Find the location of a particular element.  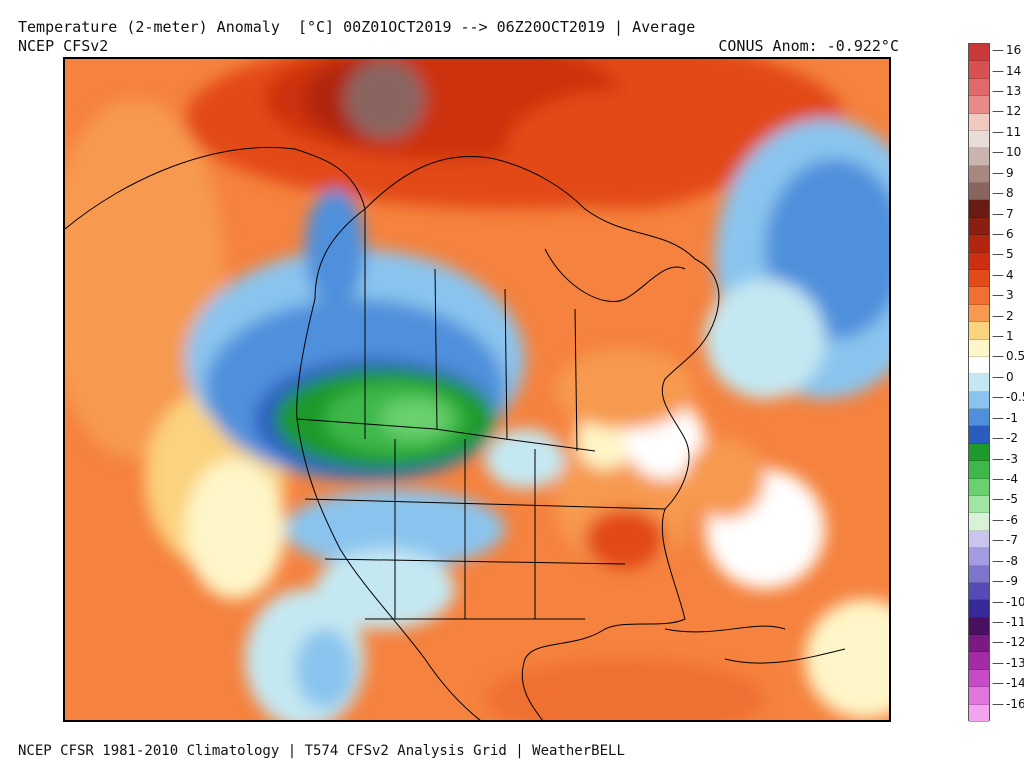

conus-anomaly-value: CONUS Anom: -0.922°C is located at coordinates (808, 46).